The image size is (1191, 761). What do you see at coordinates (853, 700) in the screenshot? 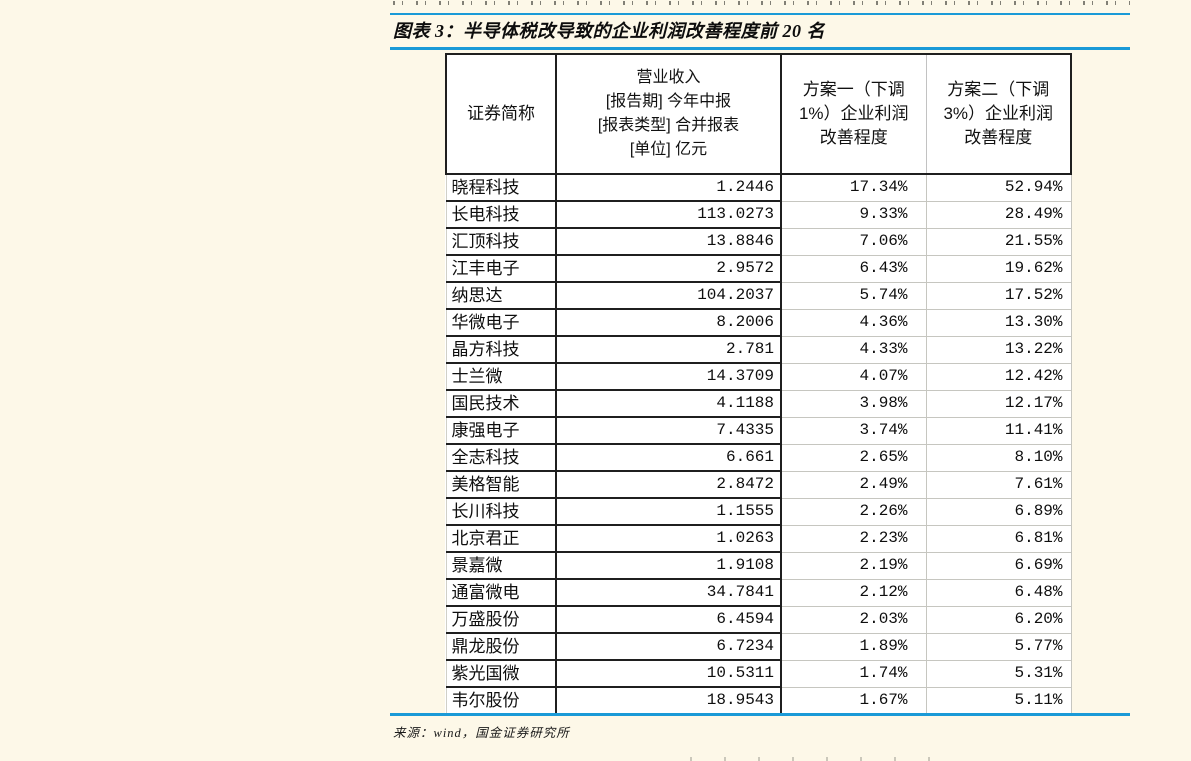
I see `plan1-improvement-cell: 1.67%` at bounding box center [853, 700].